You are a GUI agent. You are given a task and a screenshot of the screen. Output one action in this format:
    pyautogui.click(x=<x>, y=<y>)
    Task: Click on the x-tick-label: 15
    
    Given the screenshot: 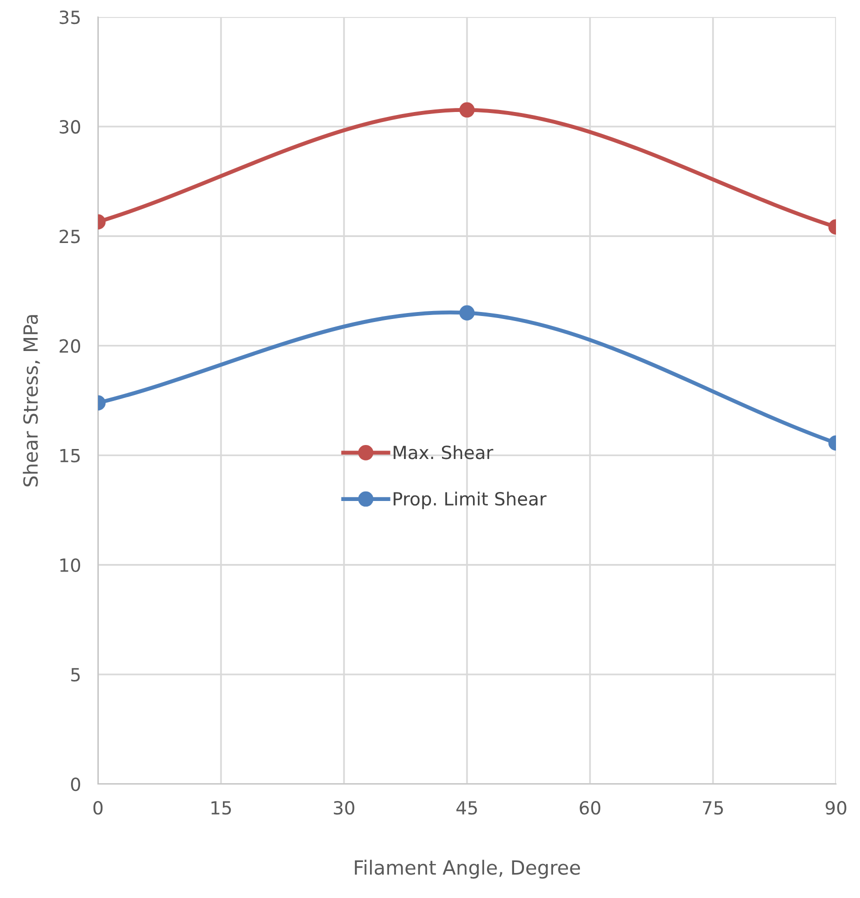 What is the action you would take?
    pyautogui.click(x=221, y=808)
    